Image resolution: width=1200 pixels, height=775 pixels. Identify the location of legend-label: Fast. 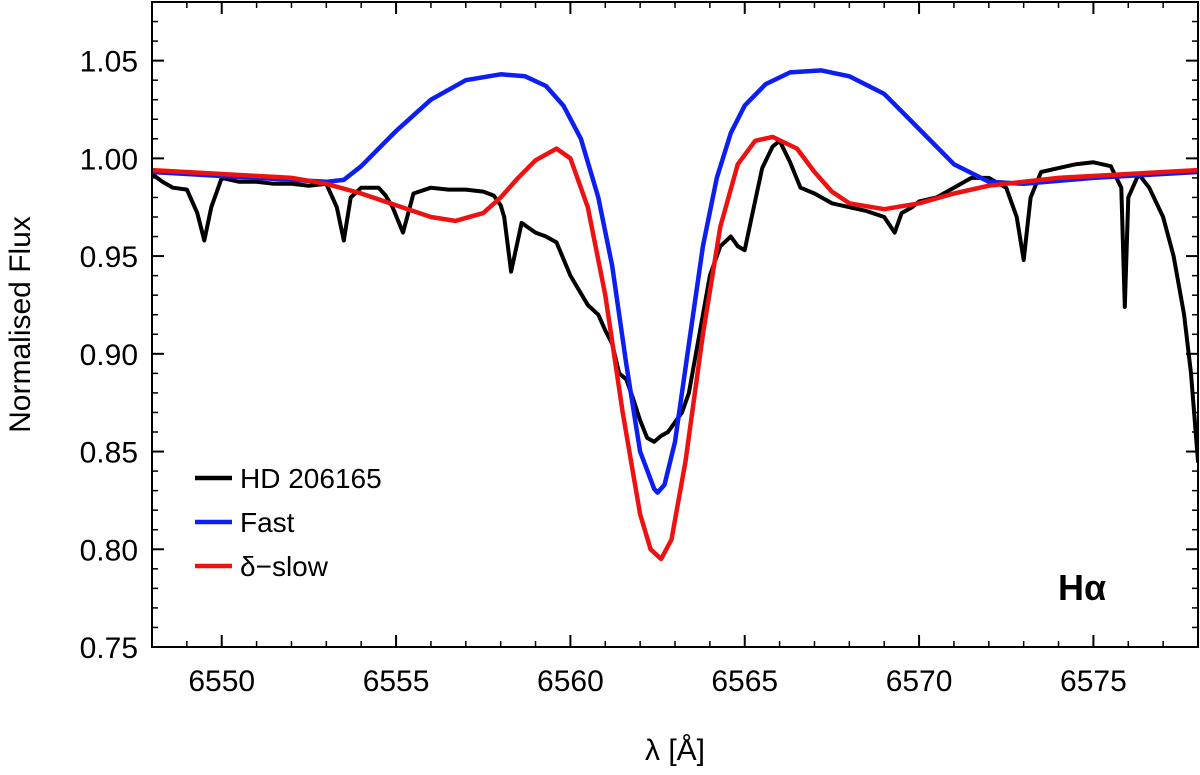
(267, 522).